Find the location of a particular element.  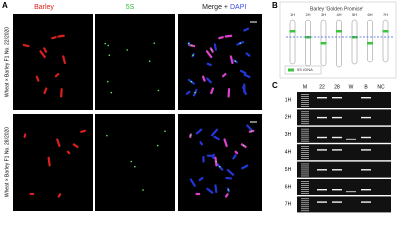

row-label: 4H is located at coordinates (288, 153).